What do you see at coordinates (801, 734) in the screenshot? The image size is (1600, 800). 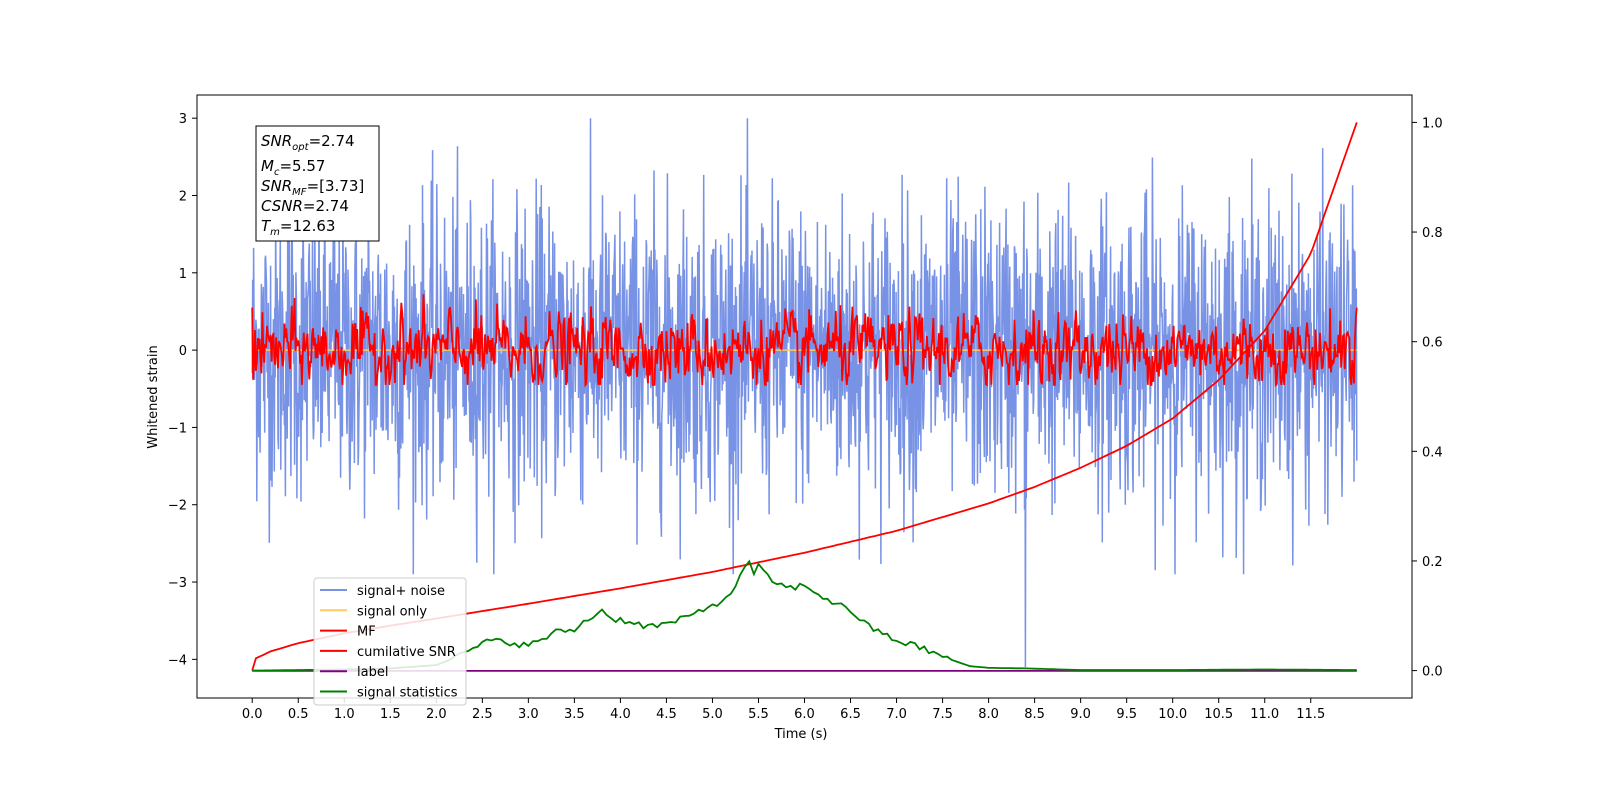 I see `x-axis-label: Time (s)` at bounding box center [801, 734].